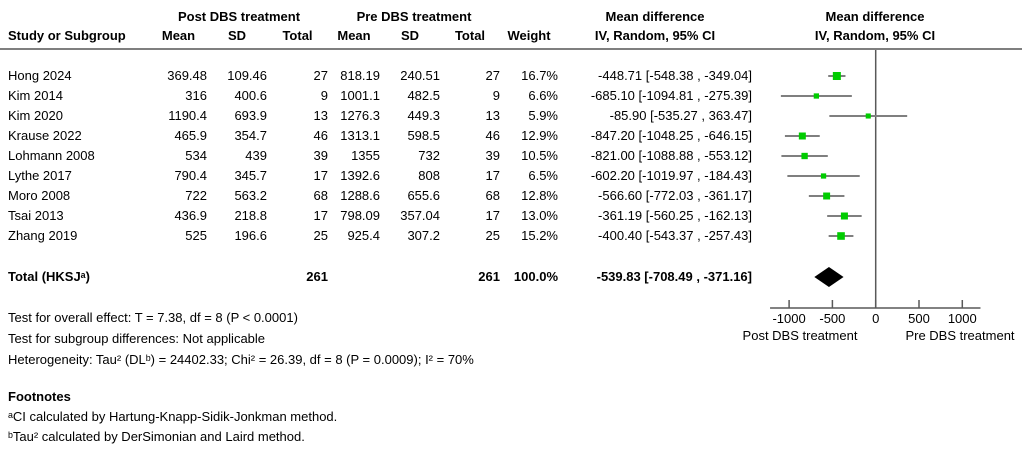 The width and height of the screenshot is (1022, 460). Describe the element at coordinates (250, 215) in the screenshot. I see `study-post_sd: 218.8` at that location.